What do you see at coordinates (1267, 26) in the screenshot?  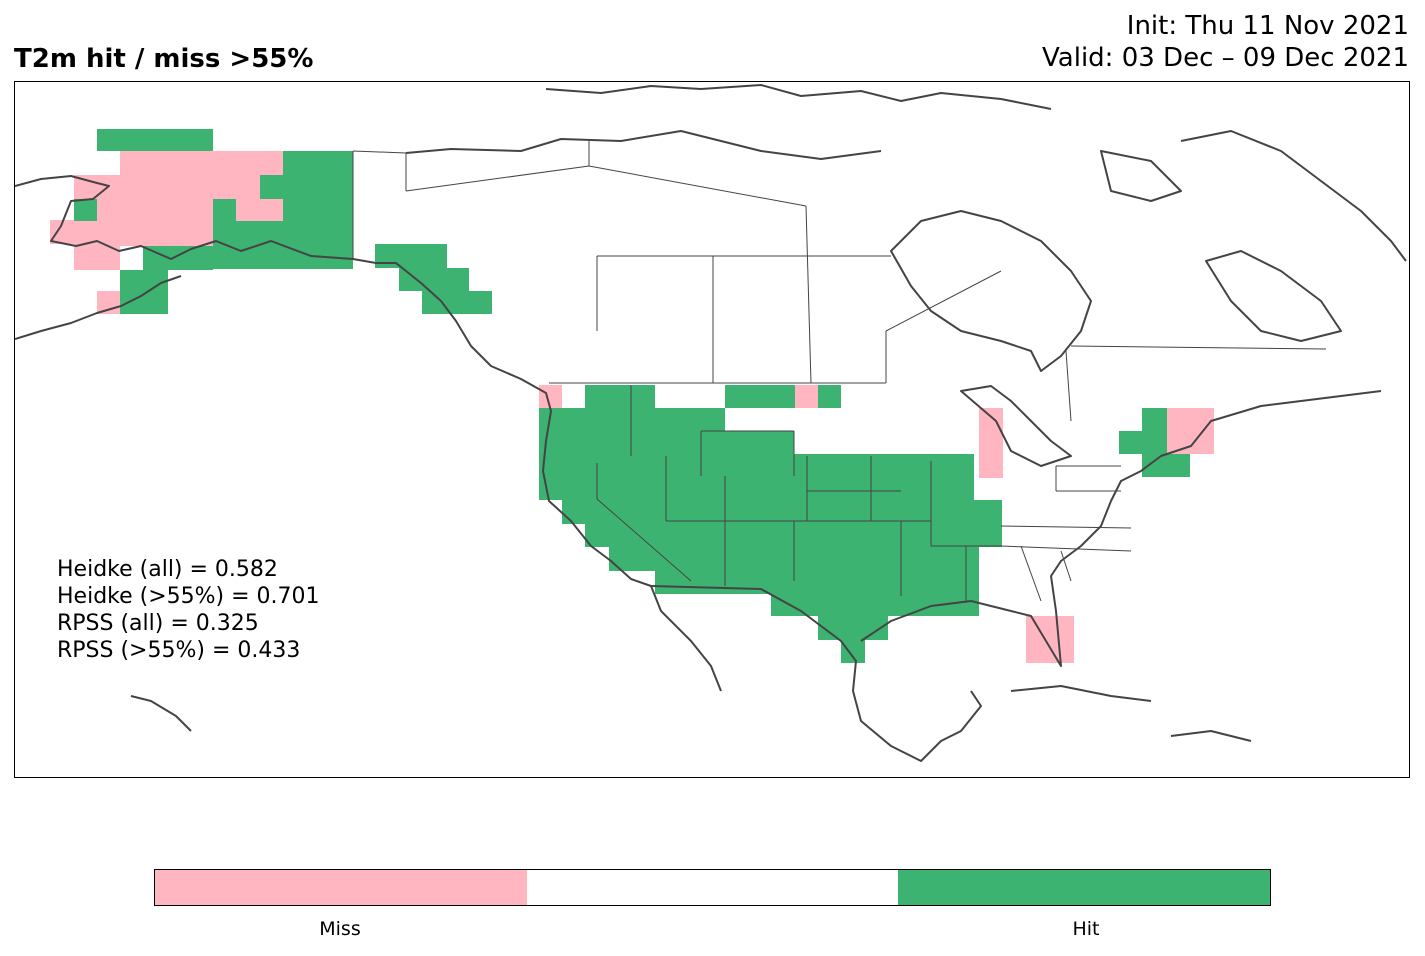 I see `init-date: Init: Thu 11 Nov 2021` at bounding box center [1267, 26].